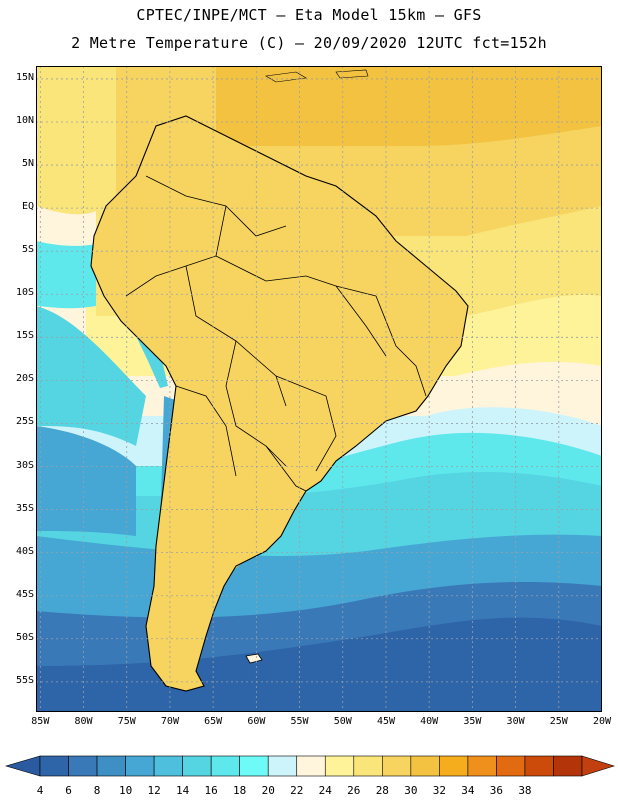 The height and width of the screenshot is (800, 618). Describe the element at coordinates (213, 721) in the screenshot. I see `longitude-label: 65W` at that location.